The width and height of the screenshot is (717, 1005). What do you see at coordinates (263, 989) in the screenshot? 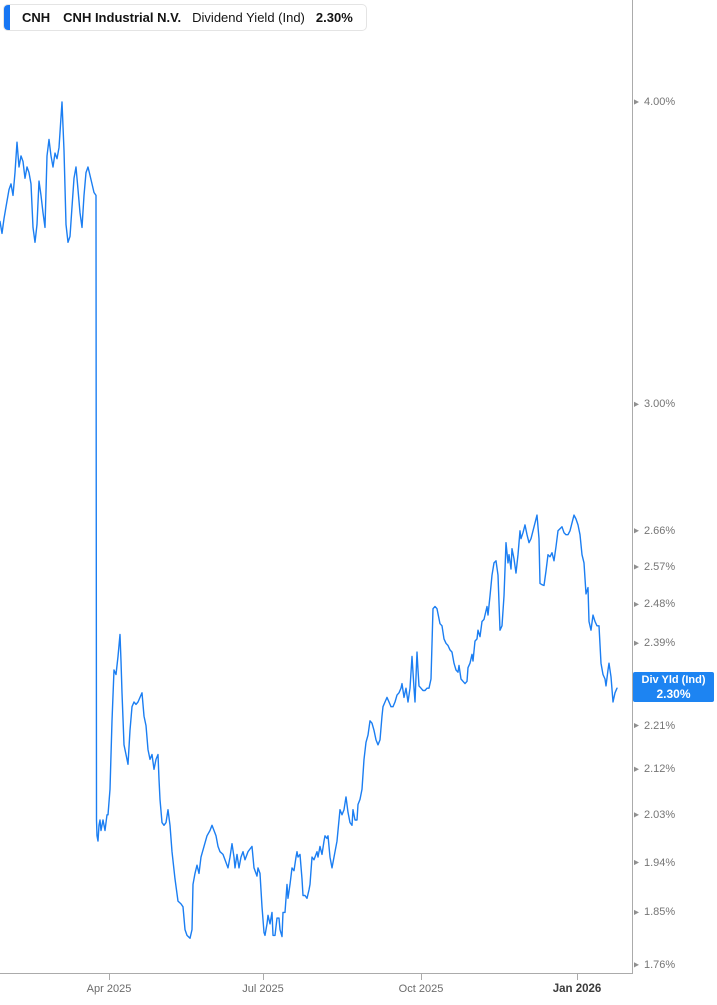
I see `x-axis-tick-label: Jul 2025` at bounding box center [263, 989].